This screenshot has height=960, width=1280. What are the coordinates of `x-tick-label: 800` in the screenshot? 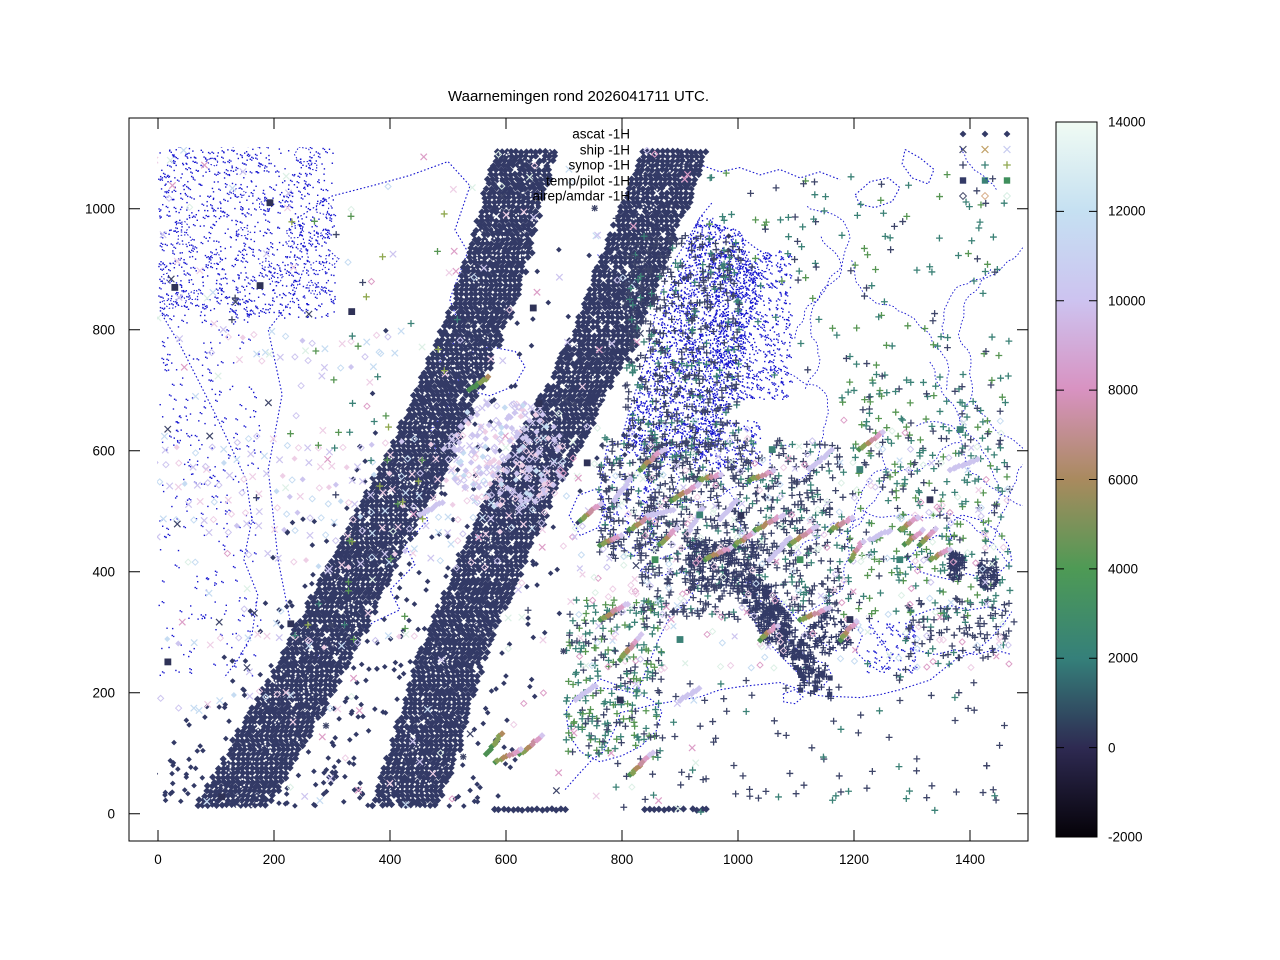 It's located at (622, 859).